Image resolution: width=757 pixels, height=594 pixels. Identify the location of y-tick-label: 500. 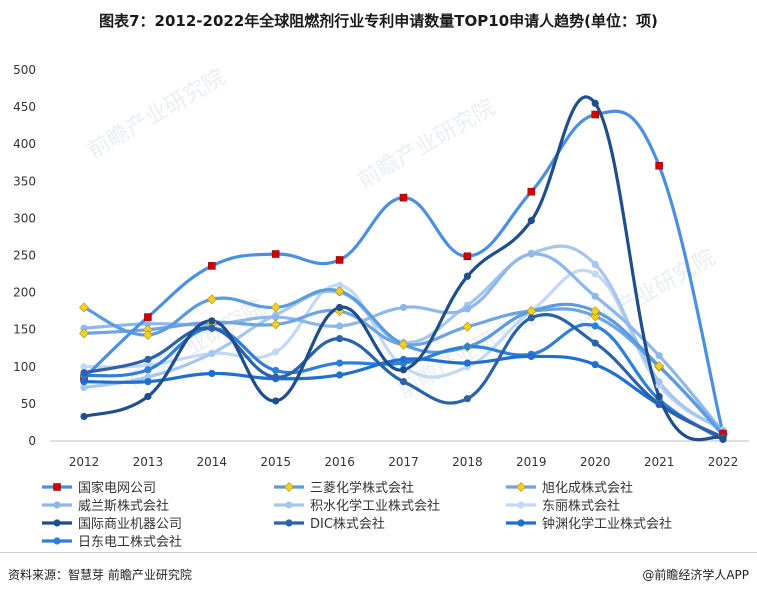
(24, 70).